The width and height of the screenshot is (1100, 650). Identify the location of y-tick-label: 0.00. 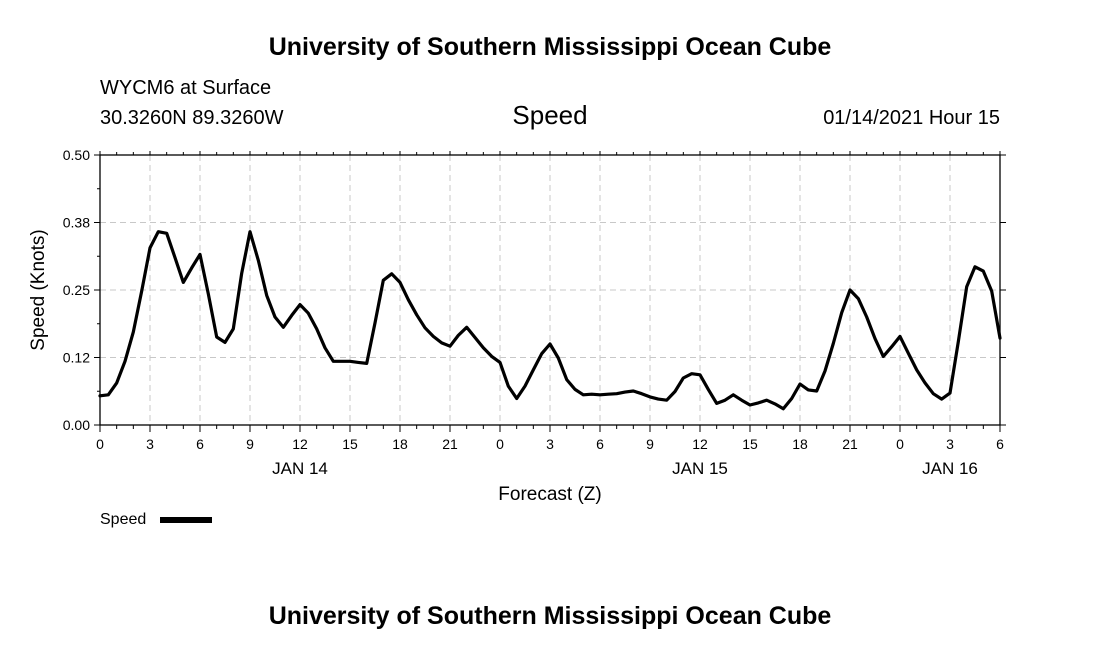
(76, 425).